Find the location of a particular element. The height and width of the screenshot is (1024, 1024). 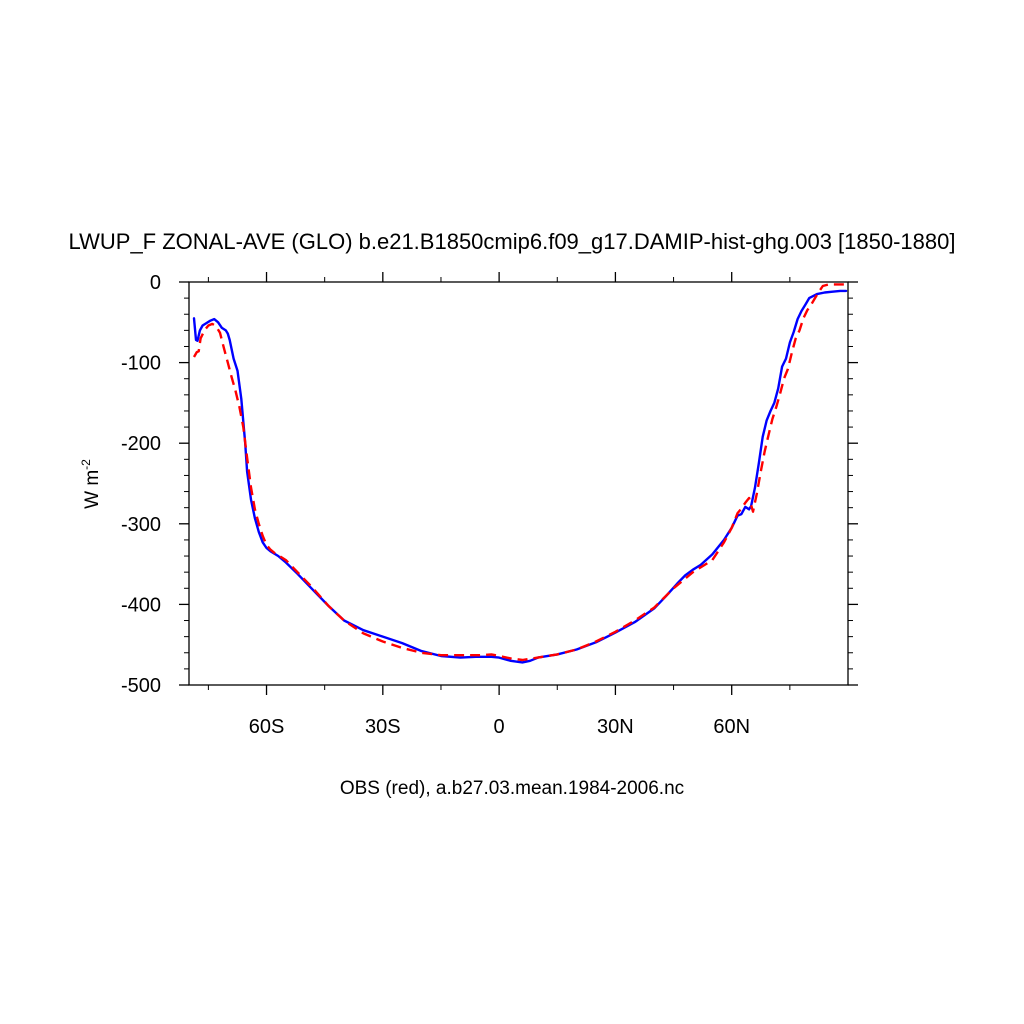

x-tick-label: 60S is located at coordinates (267, 727).